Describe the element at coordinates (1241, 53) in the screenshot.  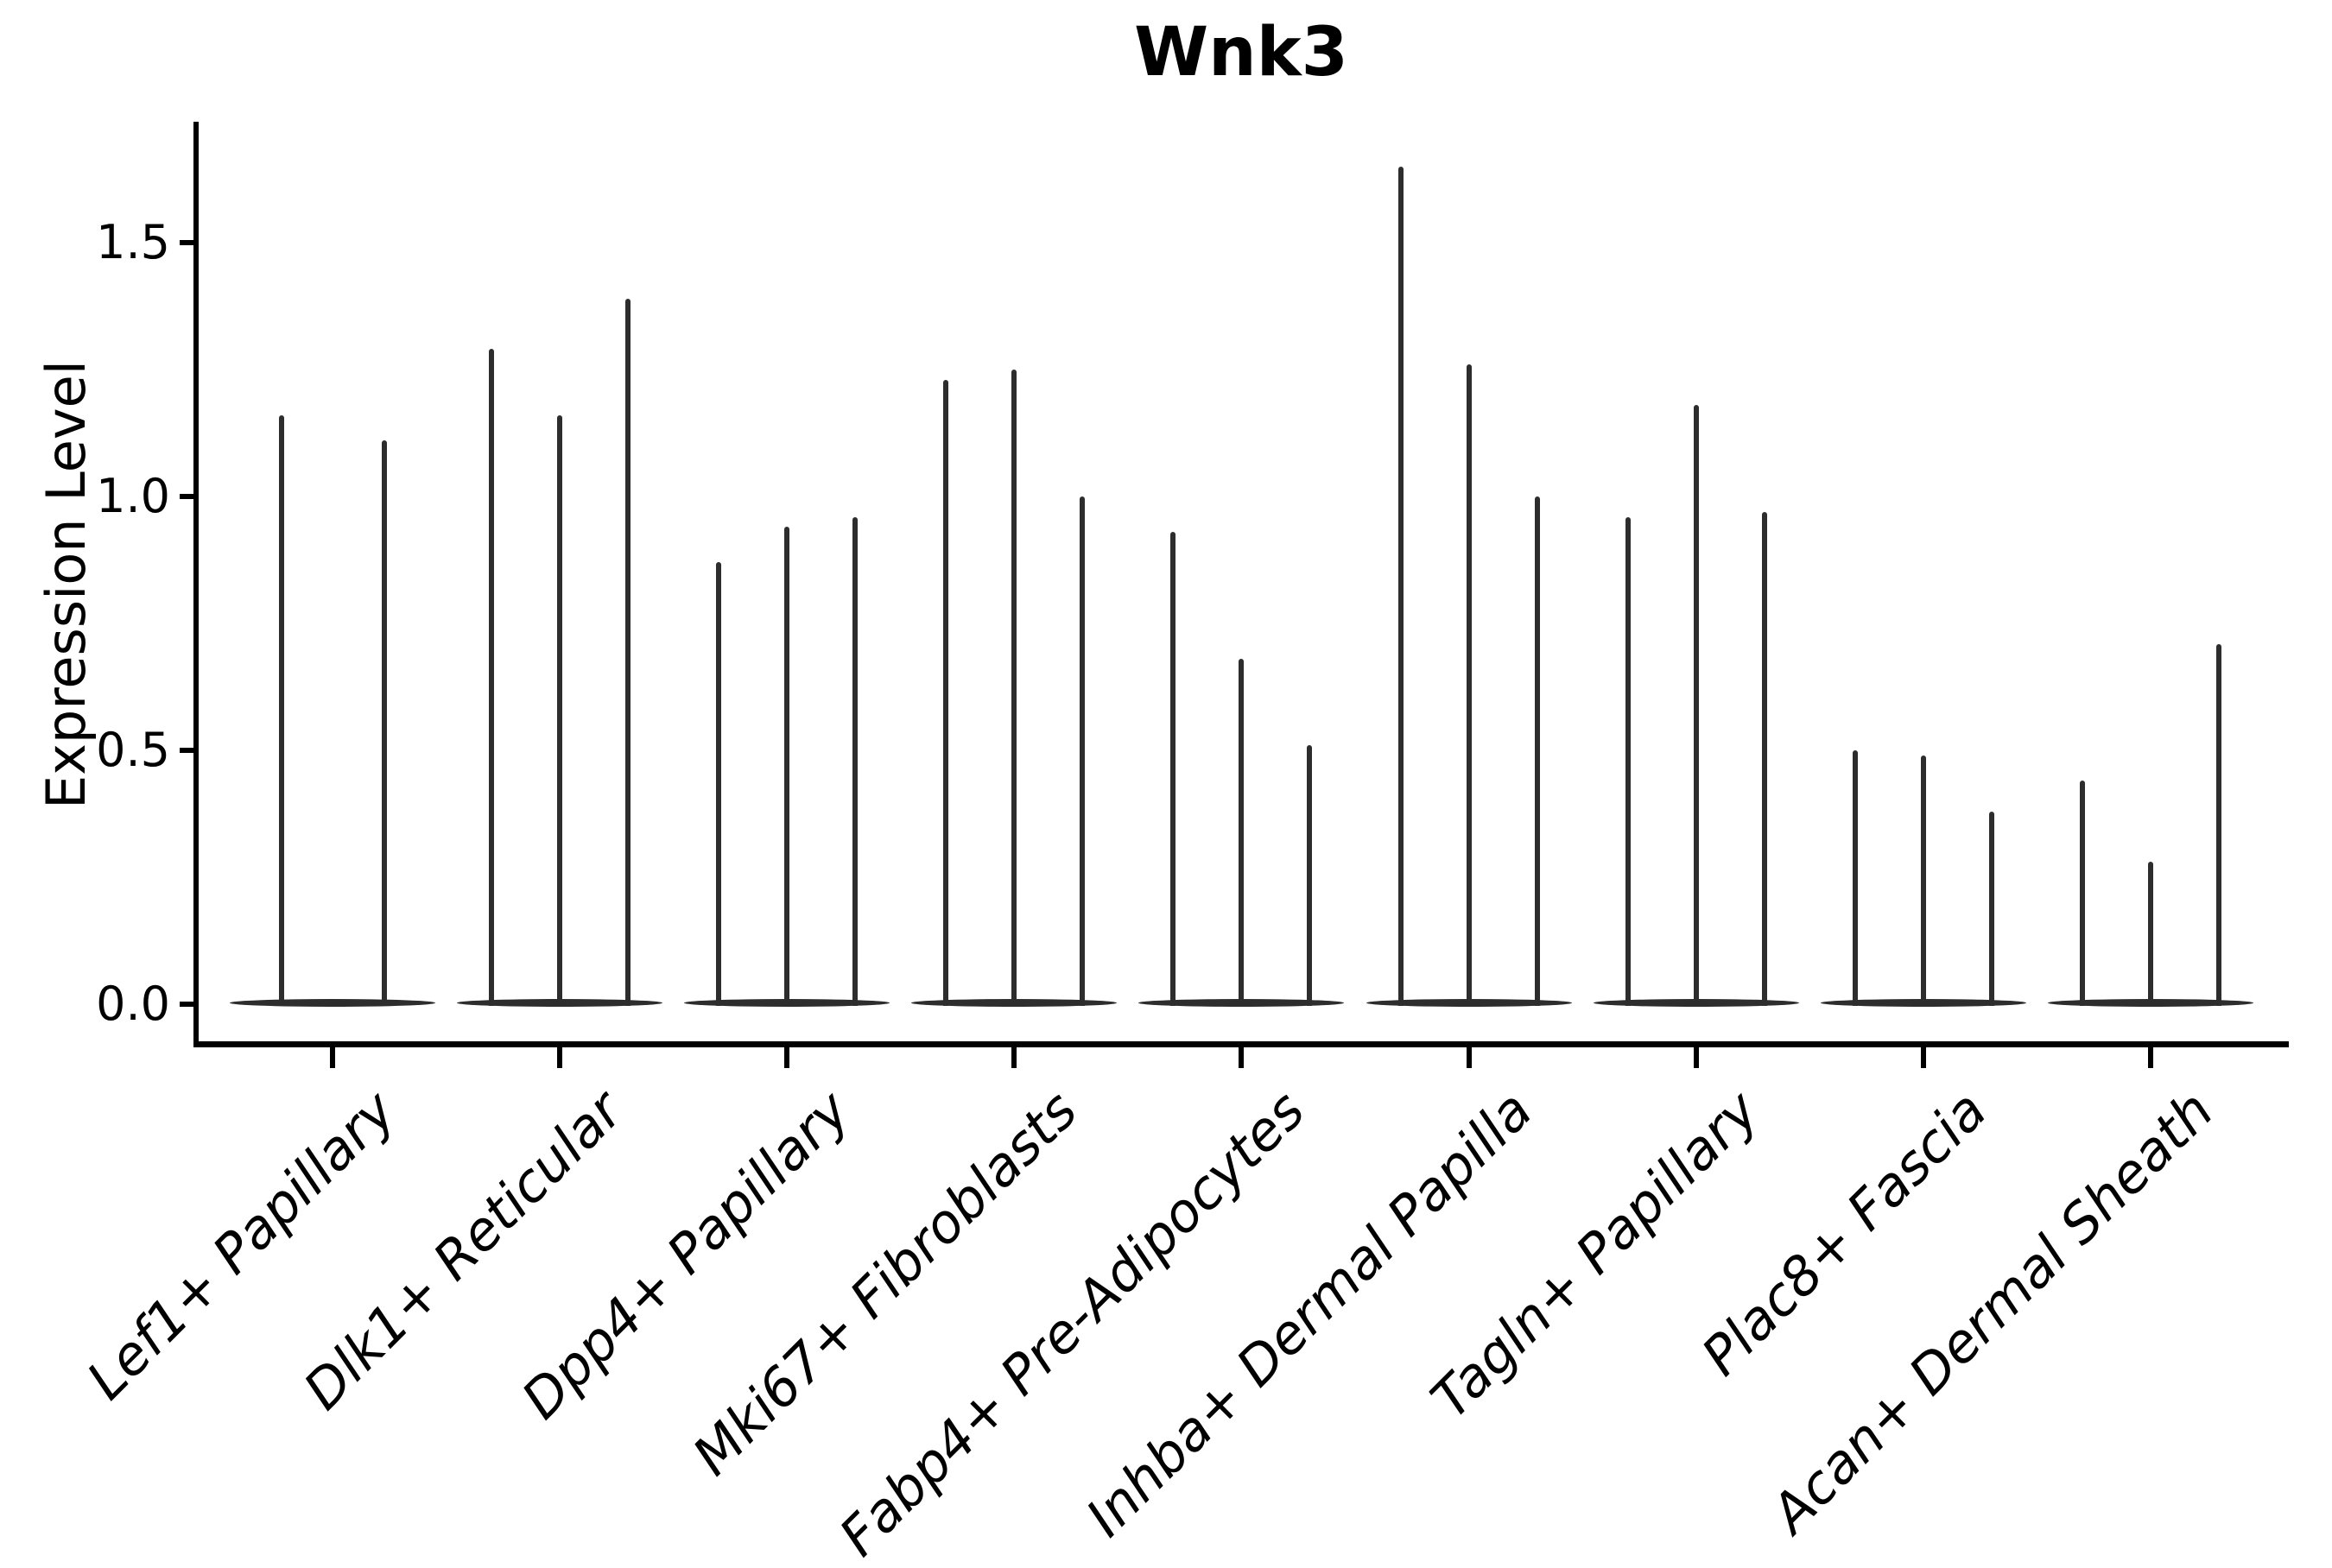
I see `plot-title: Wnk3` at that location.